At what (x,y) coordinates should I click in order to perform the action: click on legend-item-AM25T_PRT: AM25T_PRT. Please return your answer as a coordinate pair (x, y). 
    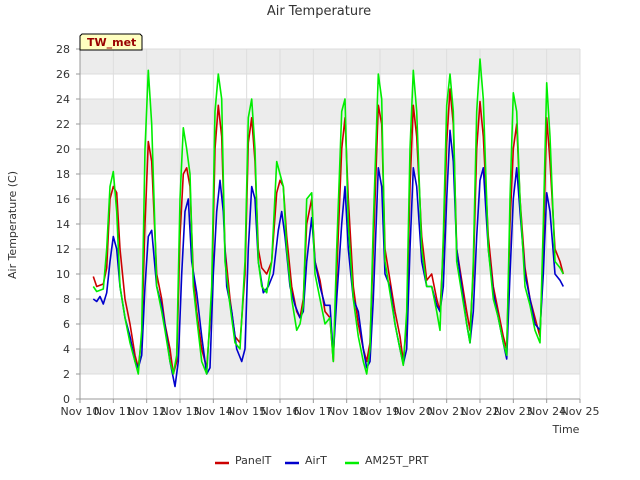
    Looking at the image, I should click on (387, 460).